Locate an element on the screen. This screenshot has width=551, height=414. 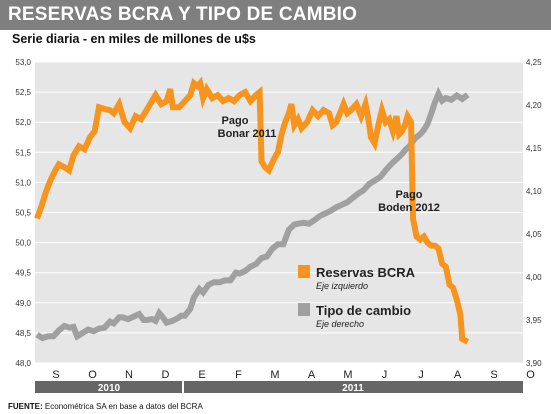
year-bar-2010 is located at coordinates (108, 387).